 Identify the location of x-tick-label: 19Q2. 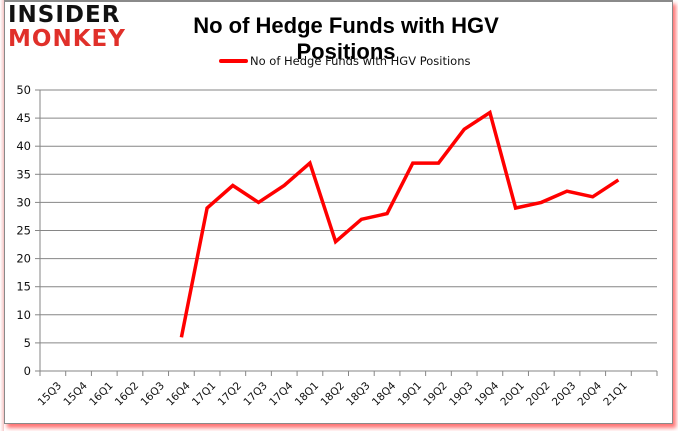
(435, 394).